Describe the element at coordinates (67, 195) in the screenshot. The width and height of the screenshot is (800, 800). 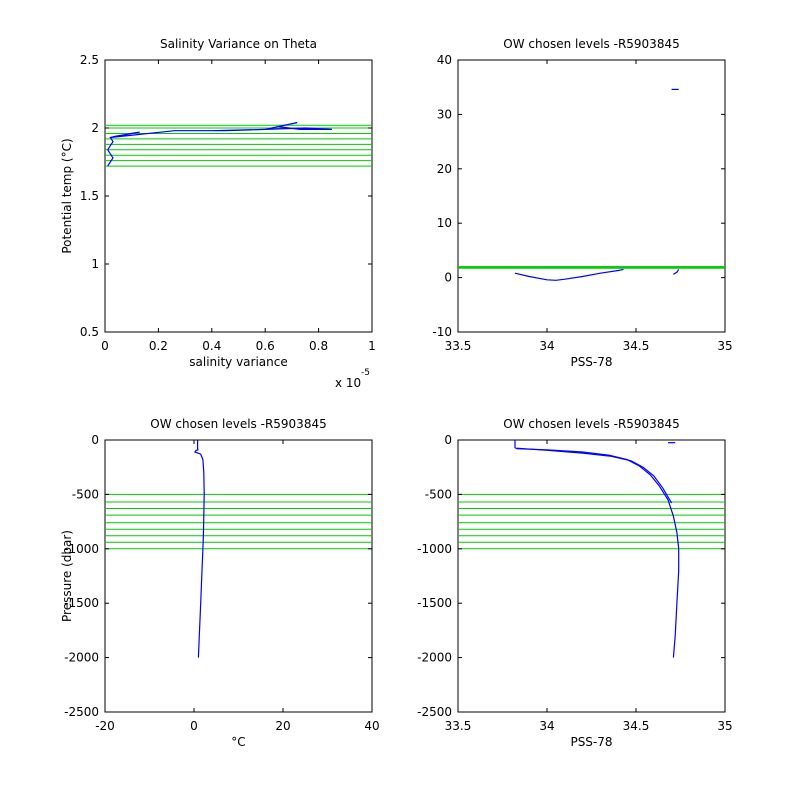
I see `y-axis-label: Potential temp (°C)` at that location.